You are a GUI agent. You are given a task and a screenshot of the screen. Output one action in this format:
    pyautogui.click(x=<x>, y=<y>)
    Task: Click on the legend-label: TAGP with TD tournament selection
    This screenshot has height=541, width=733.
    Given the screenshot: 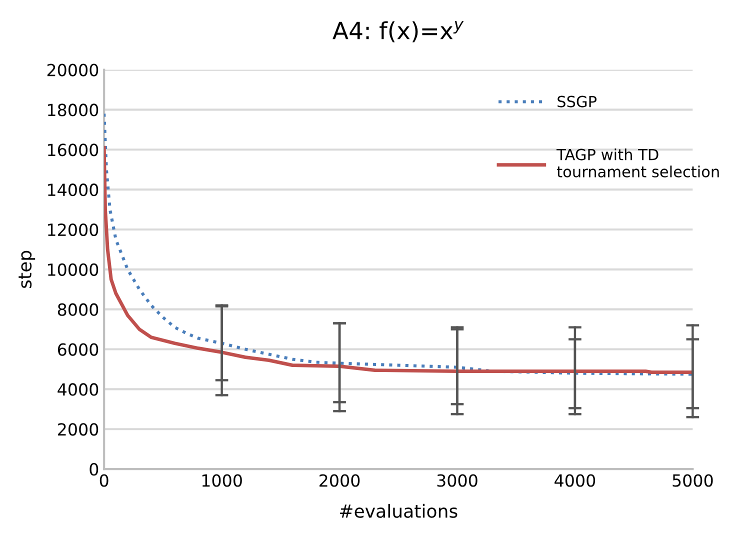 What is the action you would take?
    pyautogui.click(x=637, y=163)
    